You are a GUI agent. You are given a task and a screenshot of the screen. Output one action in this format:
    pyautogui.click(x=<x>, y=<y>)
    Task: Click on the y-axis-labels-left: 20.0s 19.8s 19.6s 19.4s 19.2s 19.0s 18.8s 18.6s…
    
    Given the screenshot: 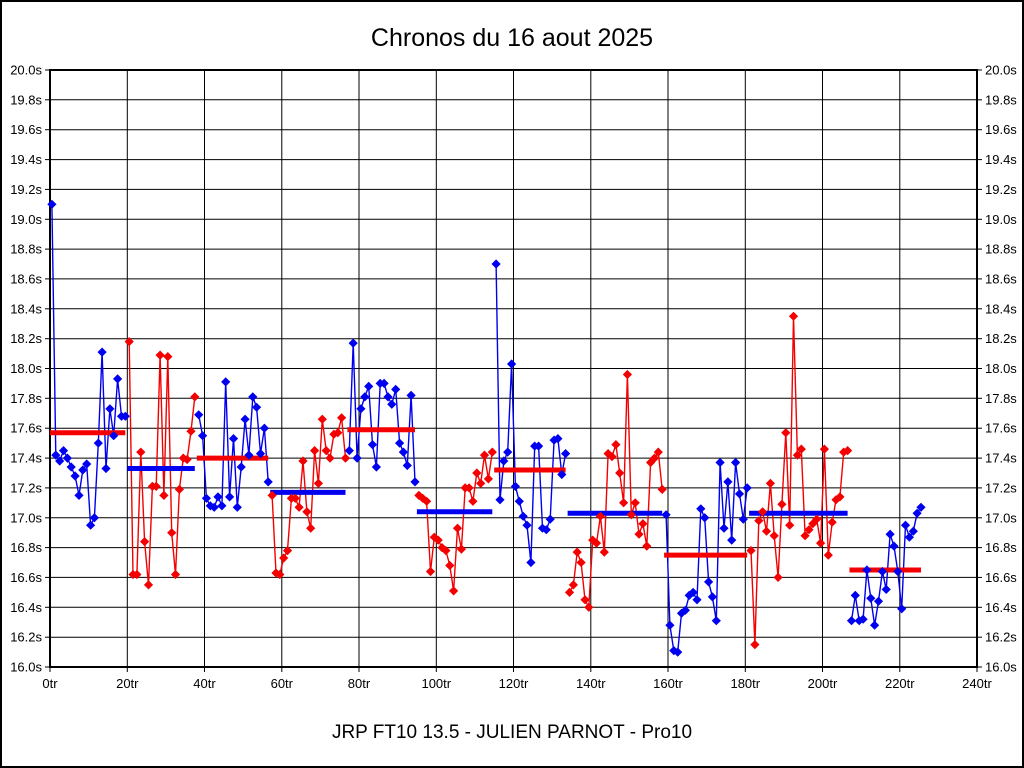 What is the action you would take?
    pyautogui.click(x=26, y=369)
    